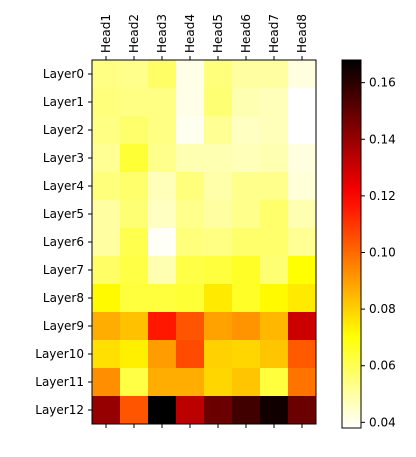  Describe the element at coordinates (382, 83) in the screenshot. I see `colorbar-tick-label: 0.16` at that location.